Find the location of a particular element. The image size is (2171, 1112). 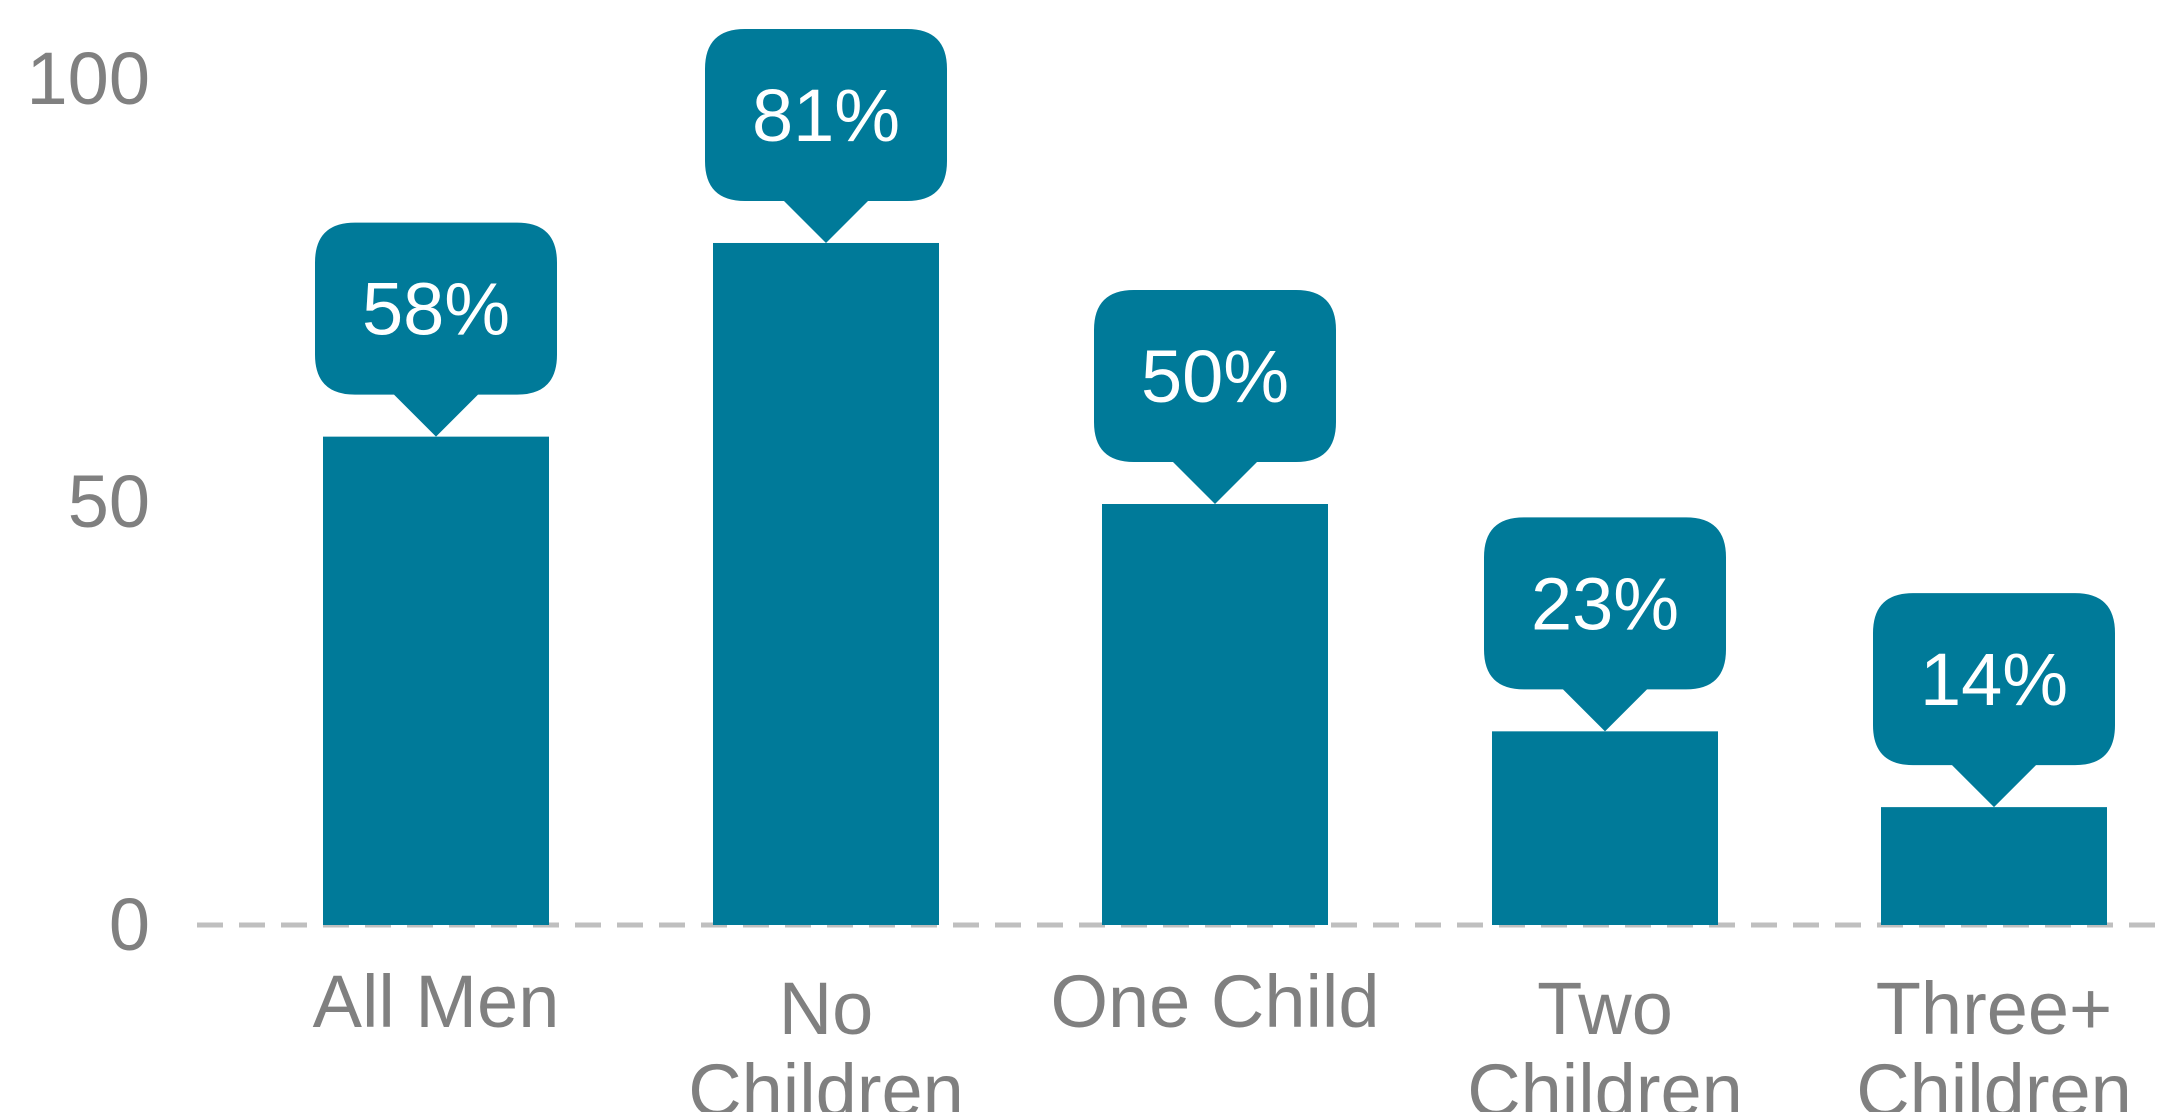

x-tick-label-3-line-1: Children is located at coordinates (1605, 1080).